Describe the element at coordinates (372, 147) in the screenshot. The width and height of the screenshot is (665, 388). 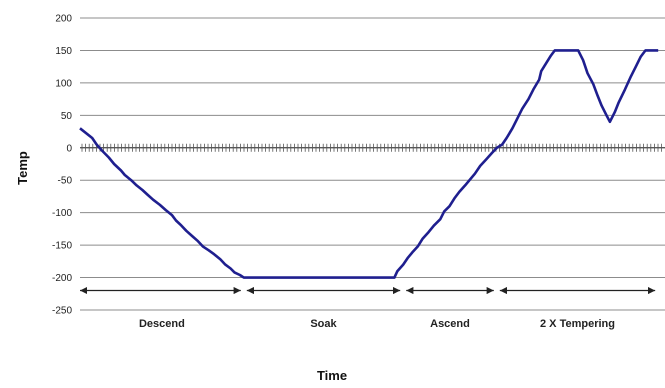
I see `zero-axis-minor-ticks` at that location.